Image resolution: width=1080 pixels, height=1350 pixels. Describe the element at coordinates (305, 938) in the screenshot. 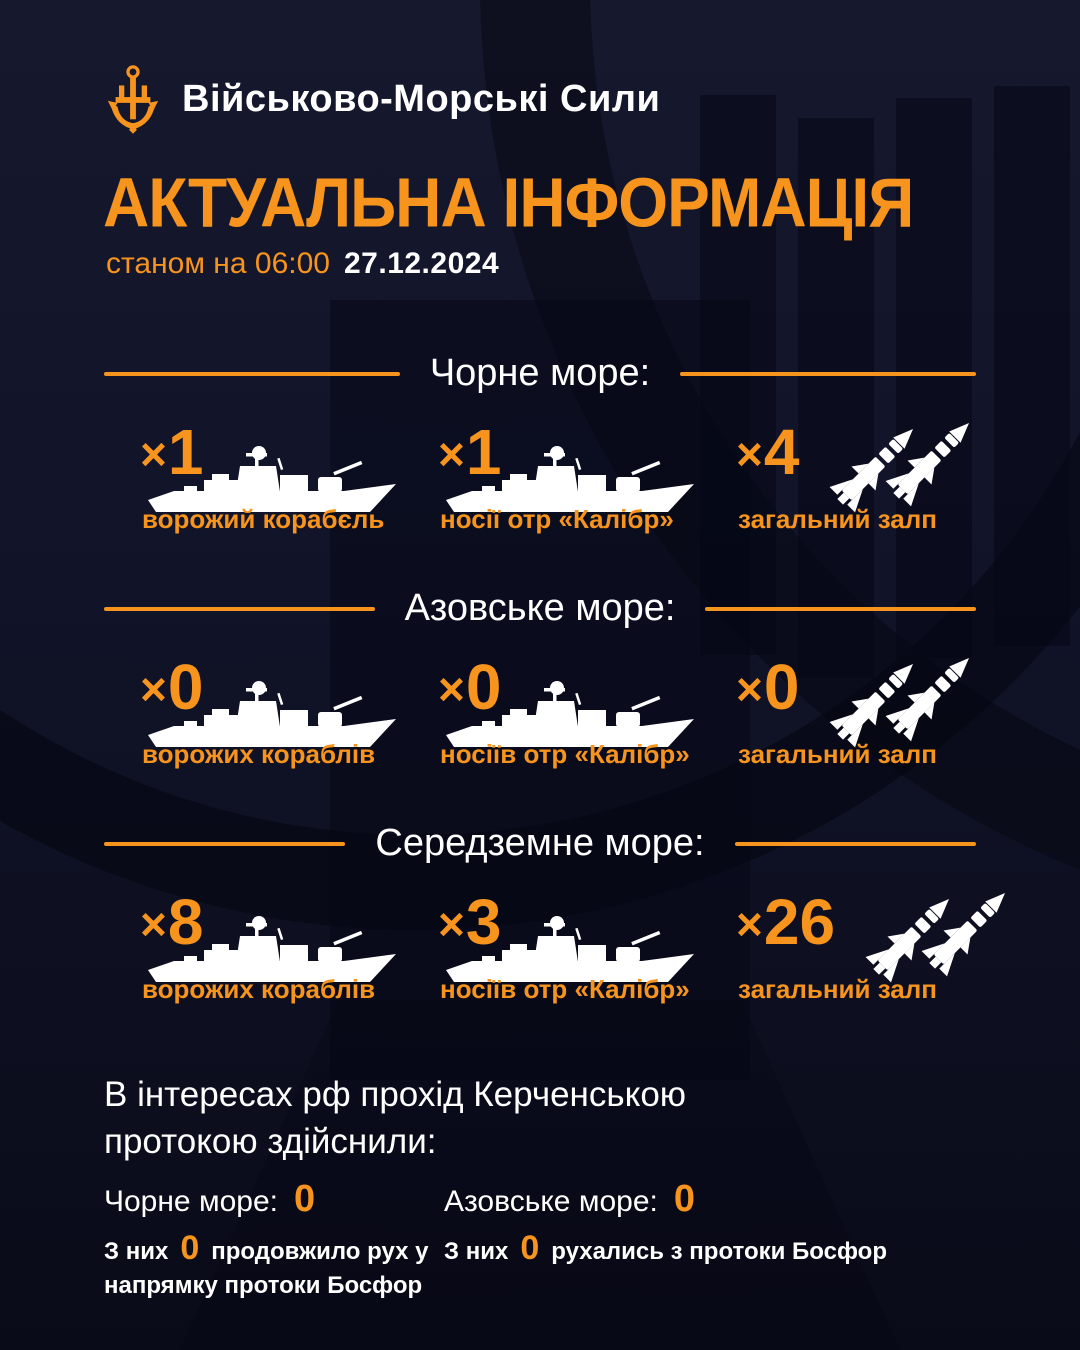

I see `stat-figure: ×8` at that location.